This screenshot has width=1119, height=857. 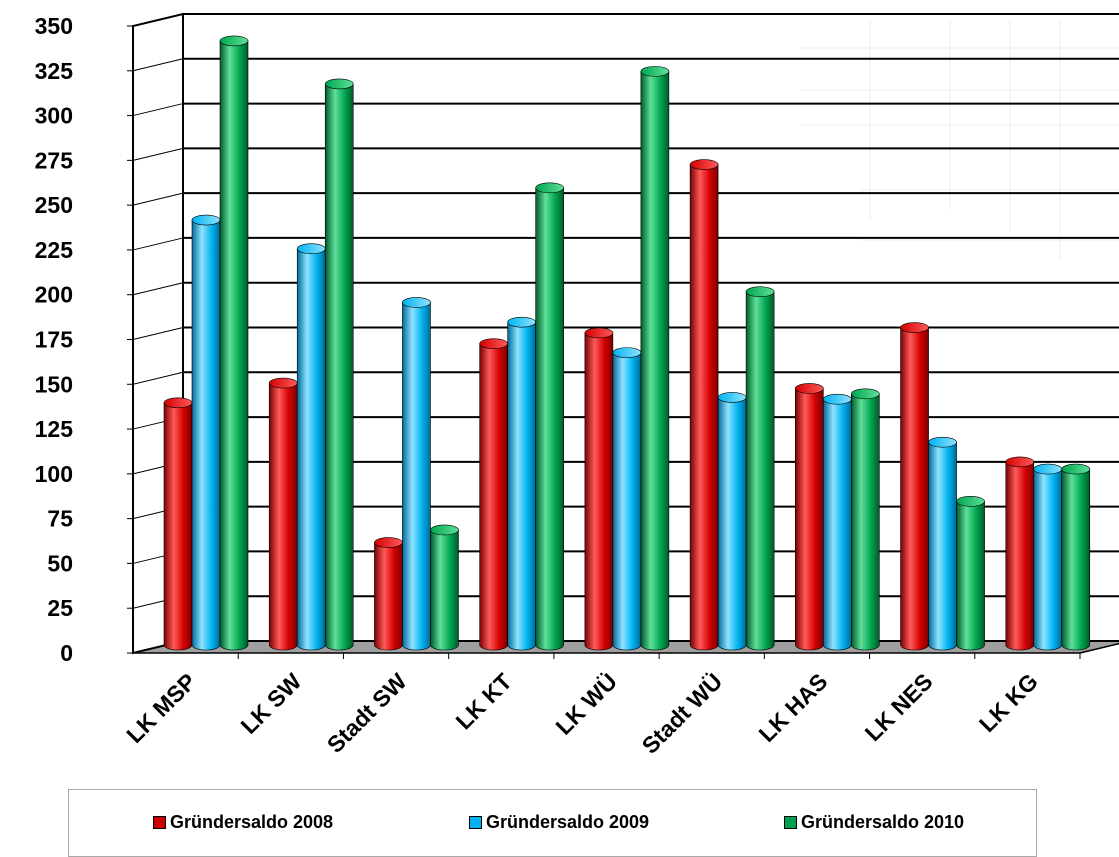 I want to click on x-tick-label: Stadt WÜ, so click(x=682, y=713).